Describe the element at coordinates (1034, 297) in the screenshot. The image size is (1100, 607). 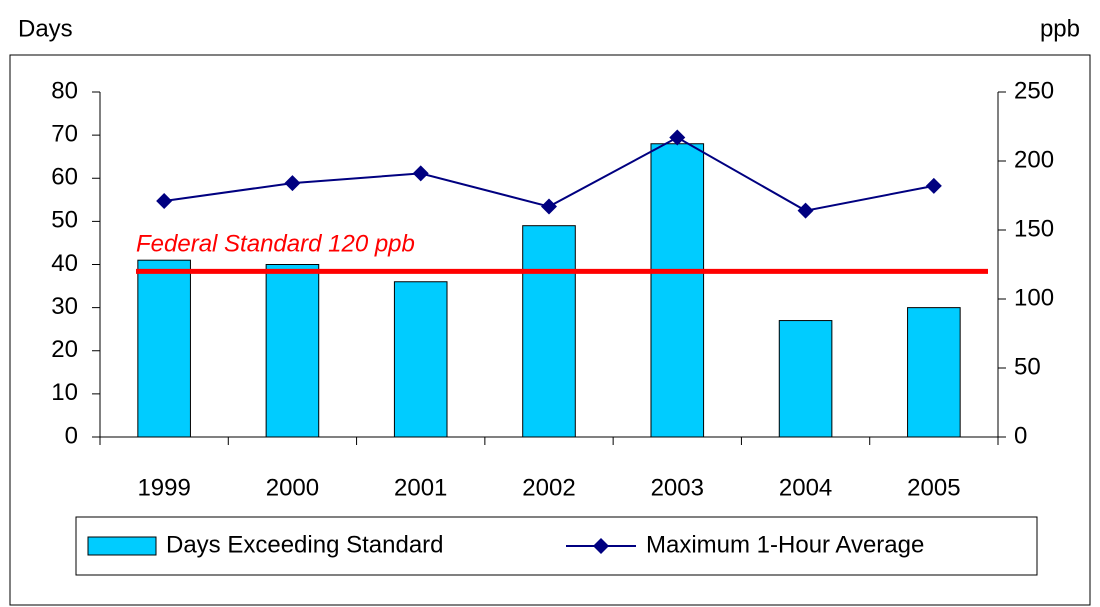
I see `y2-tick-label: 100` at that location.